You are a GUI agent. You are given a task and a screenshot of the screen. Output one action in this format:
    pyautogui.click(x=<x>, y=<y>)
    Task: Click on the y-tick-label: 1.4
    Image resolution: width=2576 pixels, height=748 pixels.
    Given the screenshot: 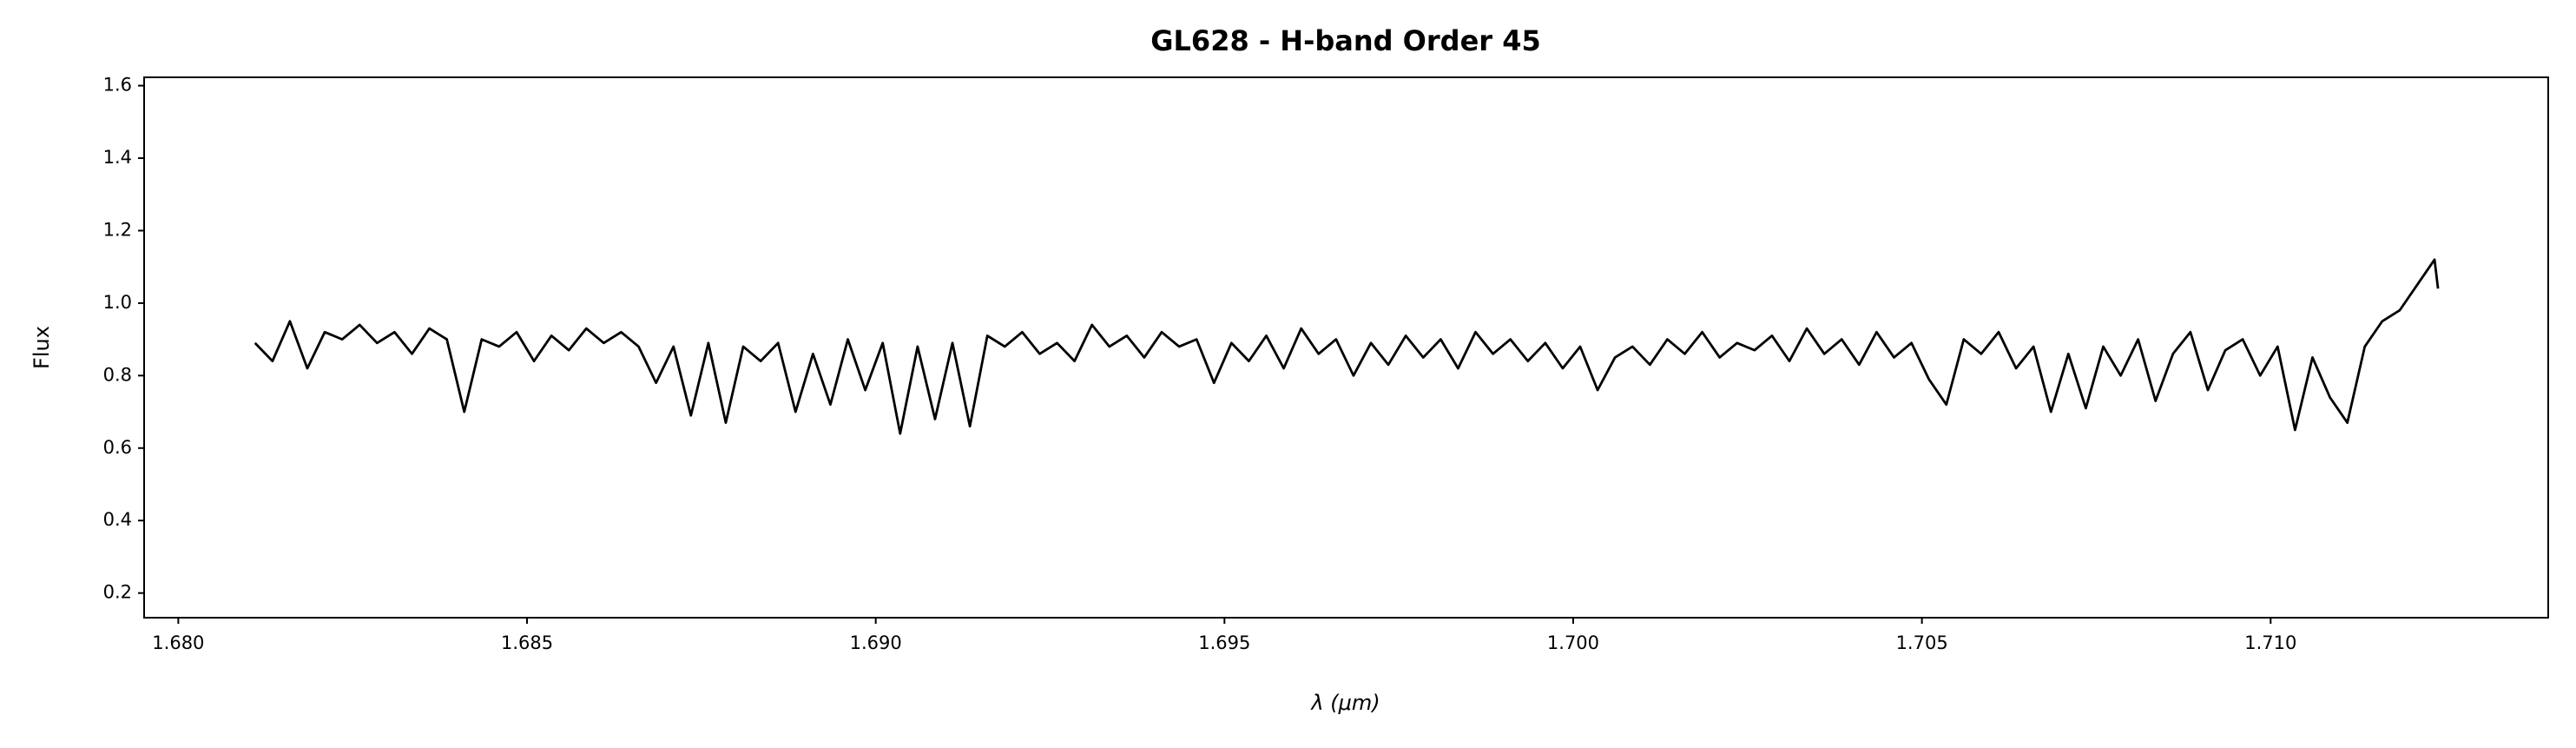 What is the action you would take?
    pyautogui.click(x=117, y=157)
    